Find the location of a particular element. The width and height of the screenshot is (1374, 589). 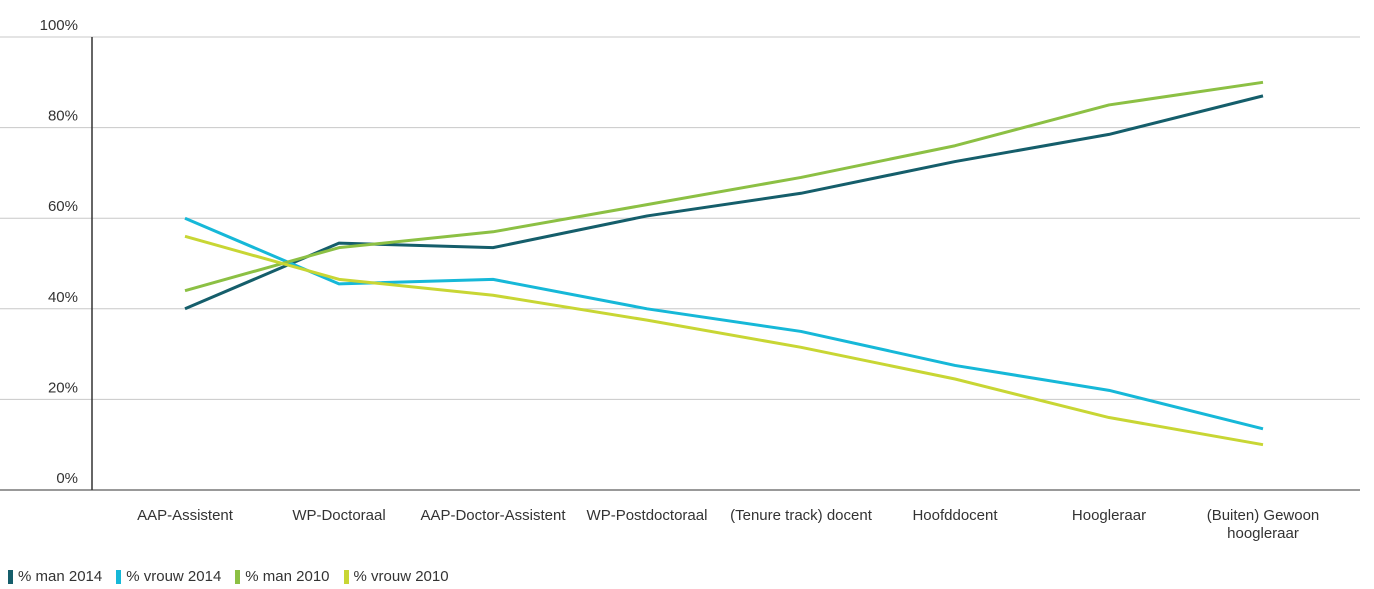

x-tick-label: Hoogleraar is located at coordinates (1109, 515).